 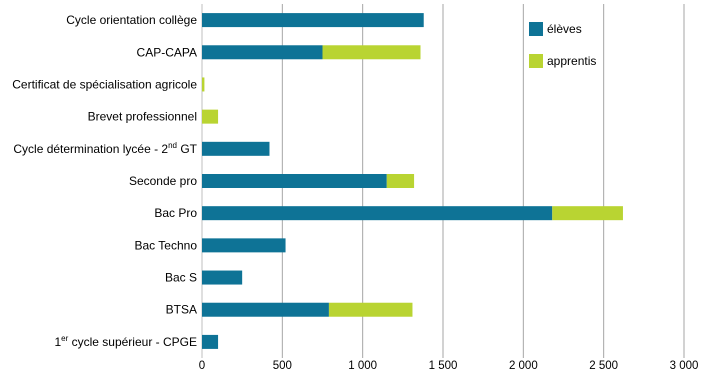 What do you see at coordinates (167, 52) in the screenshot?
I see `category-label-1: CAP-CAPA` at bounding box center [167, 52].